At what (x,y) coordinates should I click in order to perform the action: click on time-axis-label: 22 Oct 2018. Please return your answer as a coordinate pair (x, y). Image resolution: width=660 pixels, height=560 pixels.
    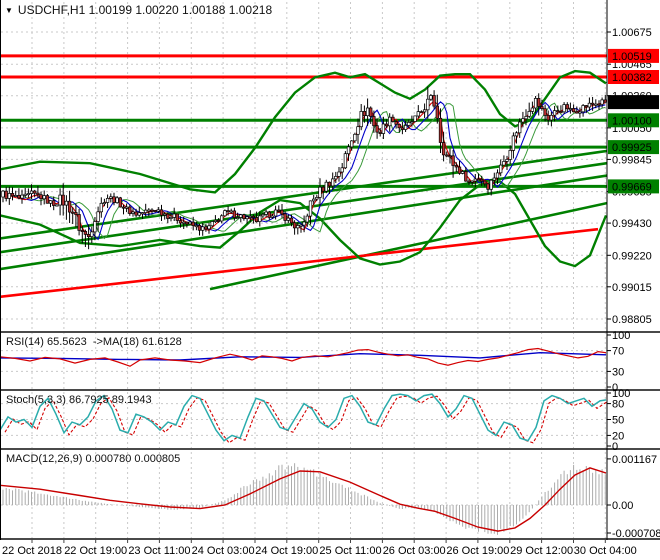
    Looking at the image, I should click on (32, 551).